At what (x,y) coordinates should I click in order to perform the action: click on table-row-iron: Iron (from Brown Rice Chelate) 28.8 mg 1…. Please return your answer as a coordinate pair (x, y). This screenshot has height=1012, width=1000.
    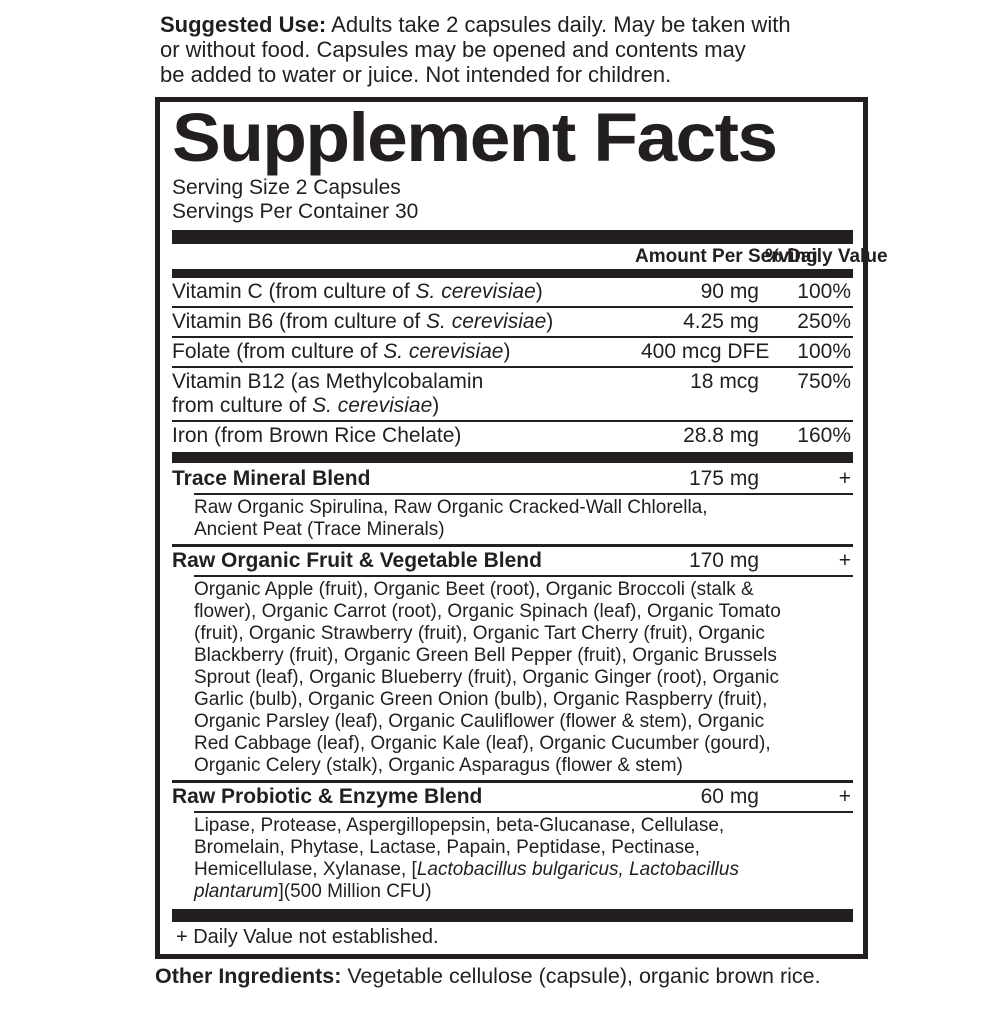
    Looking at the image, I should click on (512, 435).